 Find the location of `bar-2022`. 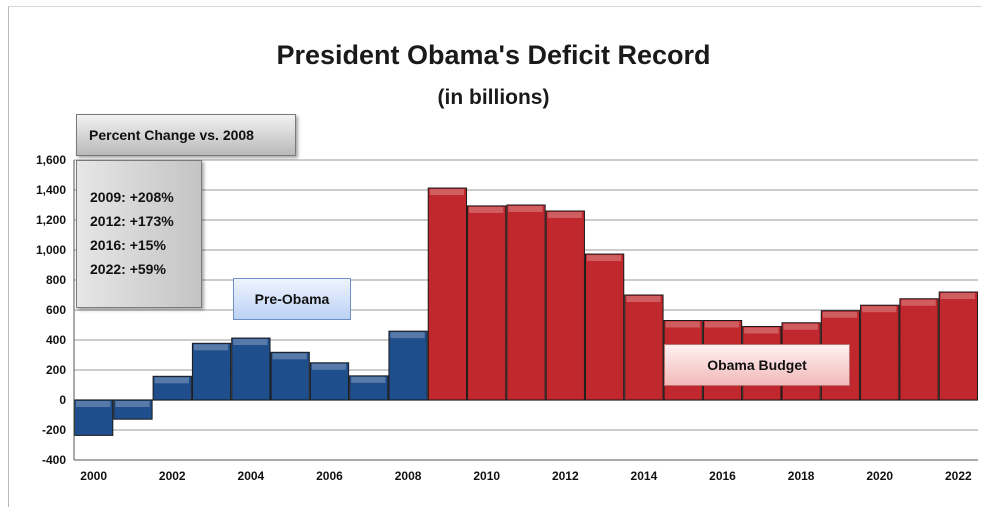

bar-2022 is located at coordinates (958, 346).